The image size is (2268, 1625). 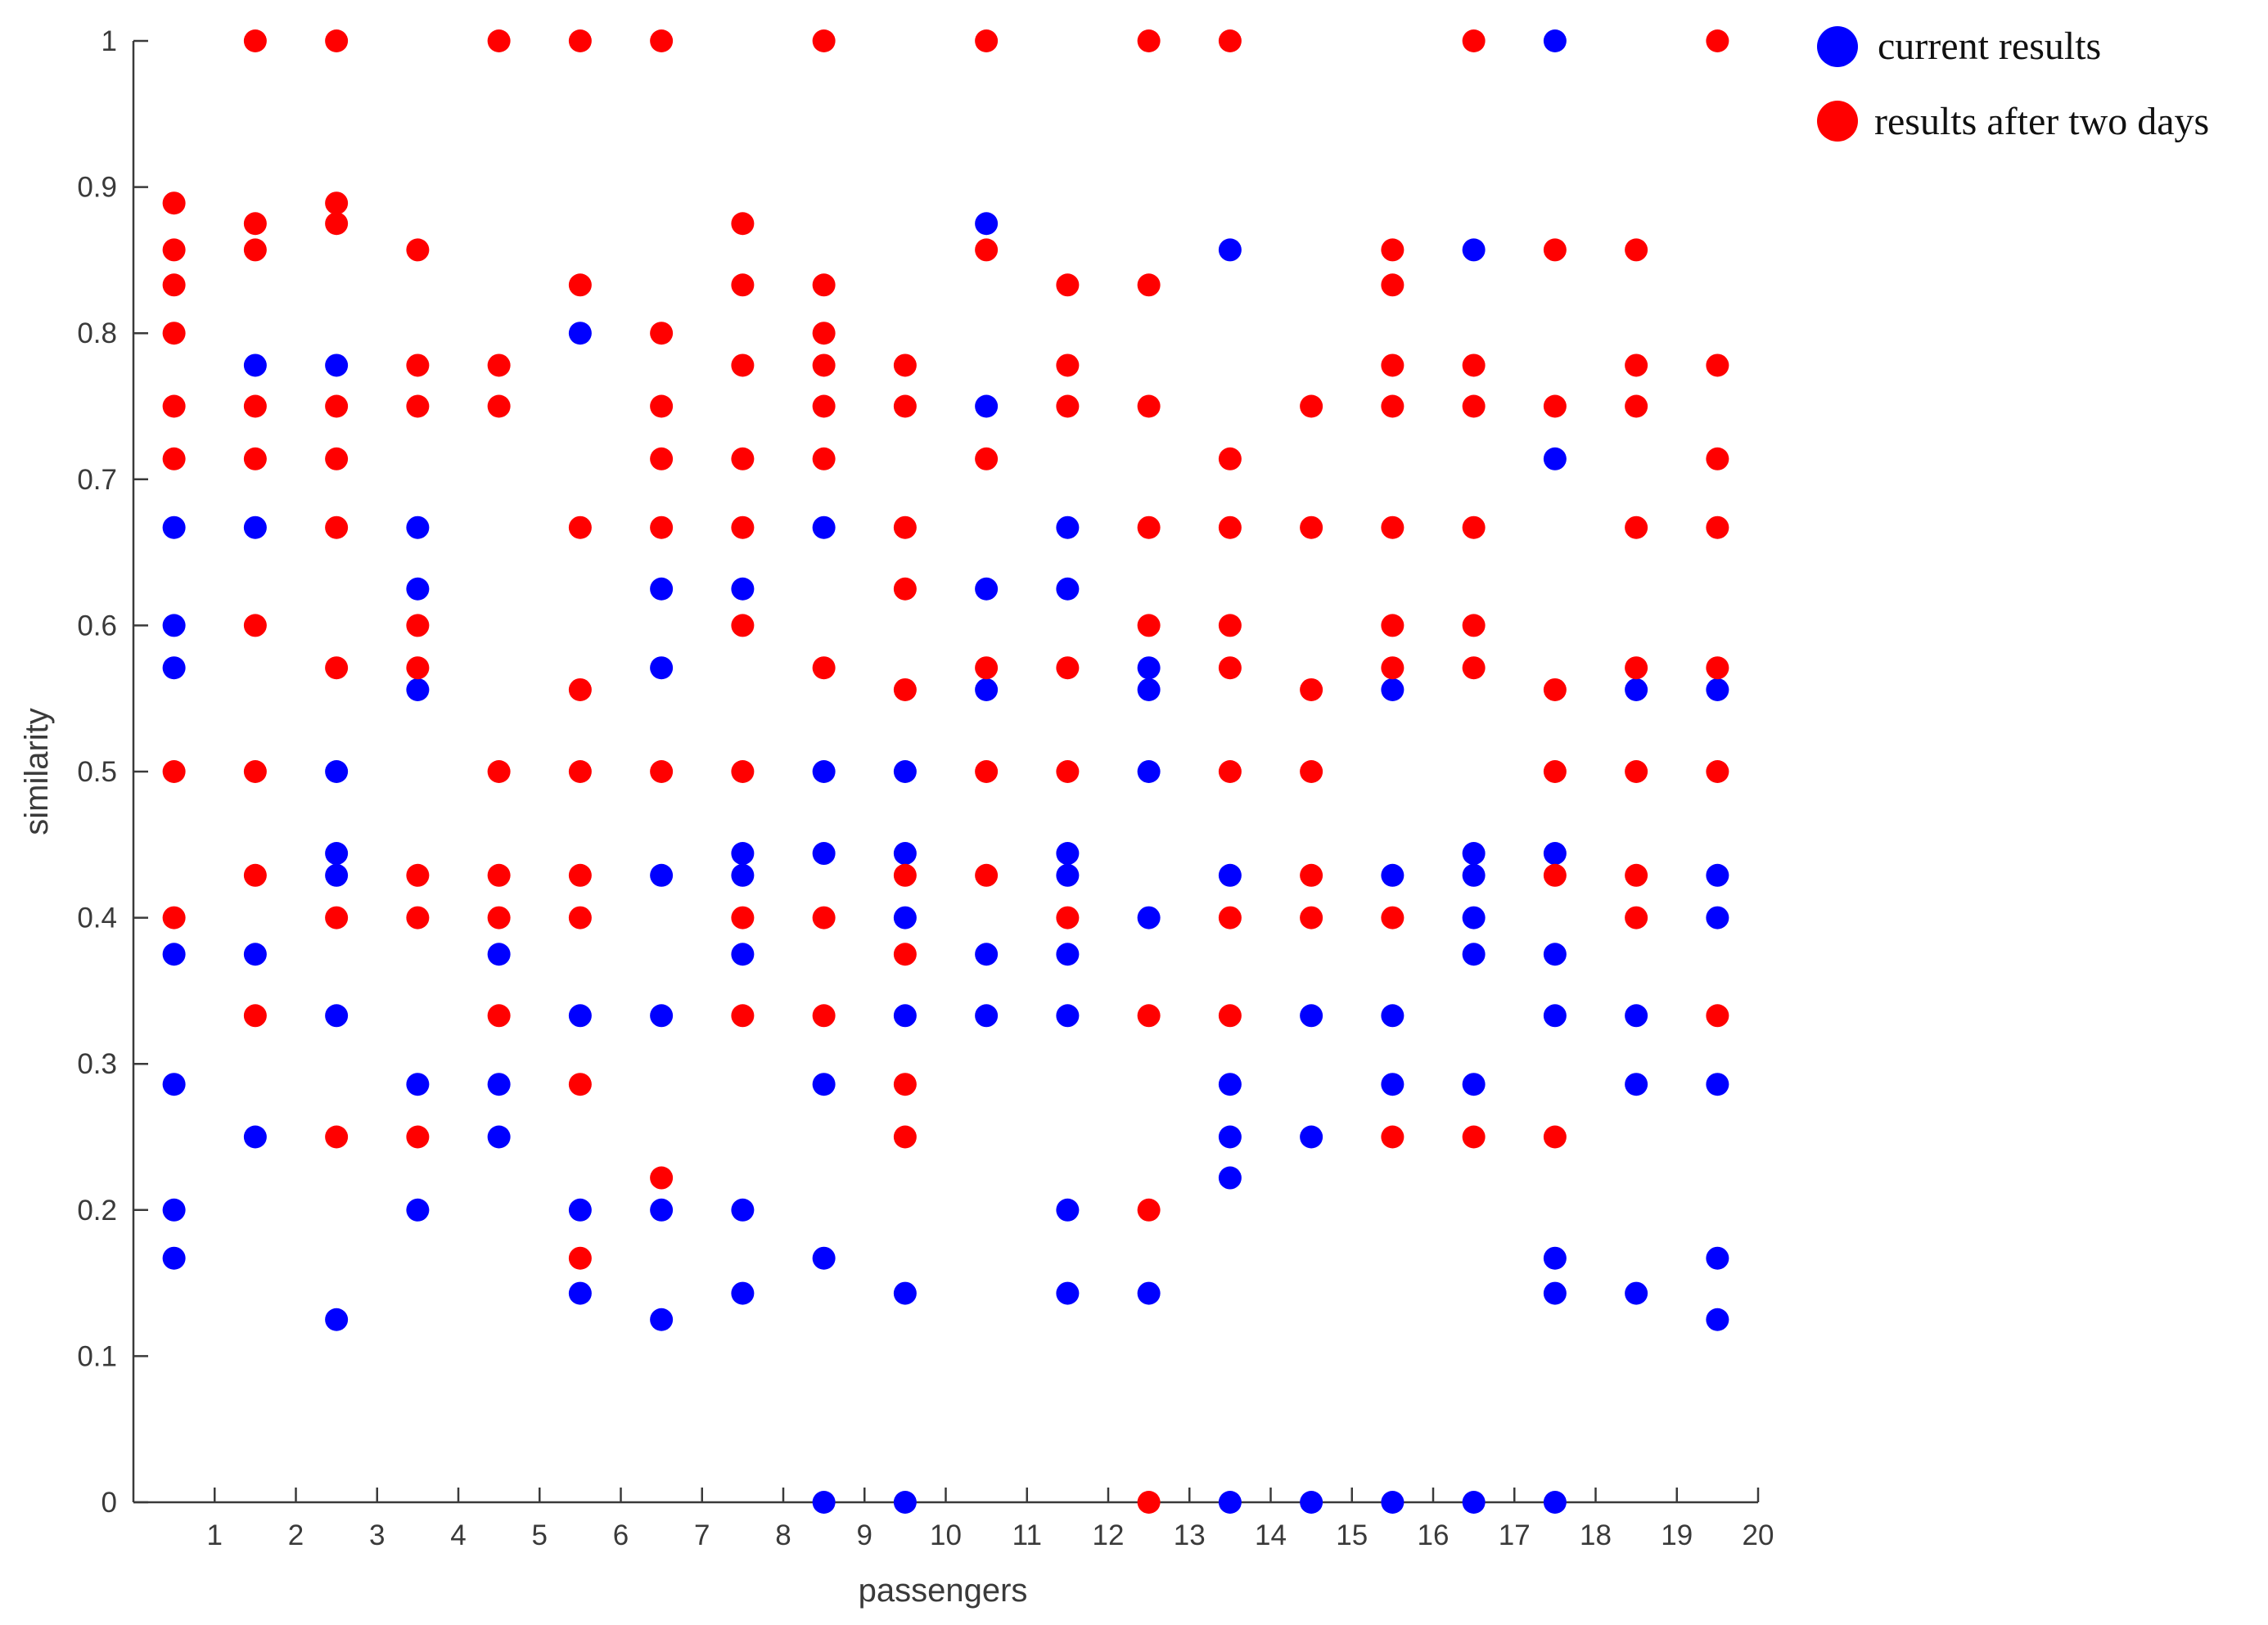 What do you see at coordinates (1027, 1535) in the screenshot?
I see `x-tick-label: 11` at bounding box center [1027, 1535].